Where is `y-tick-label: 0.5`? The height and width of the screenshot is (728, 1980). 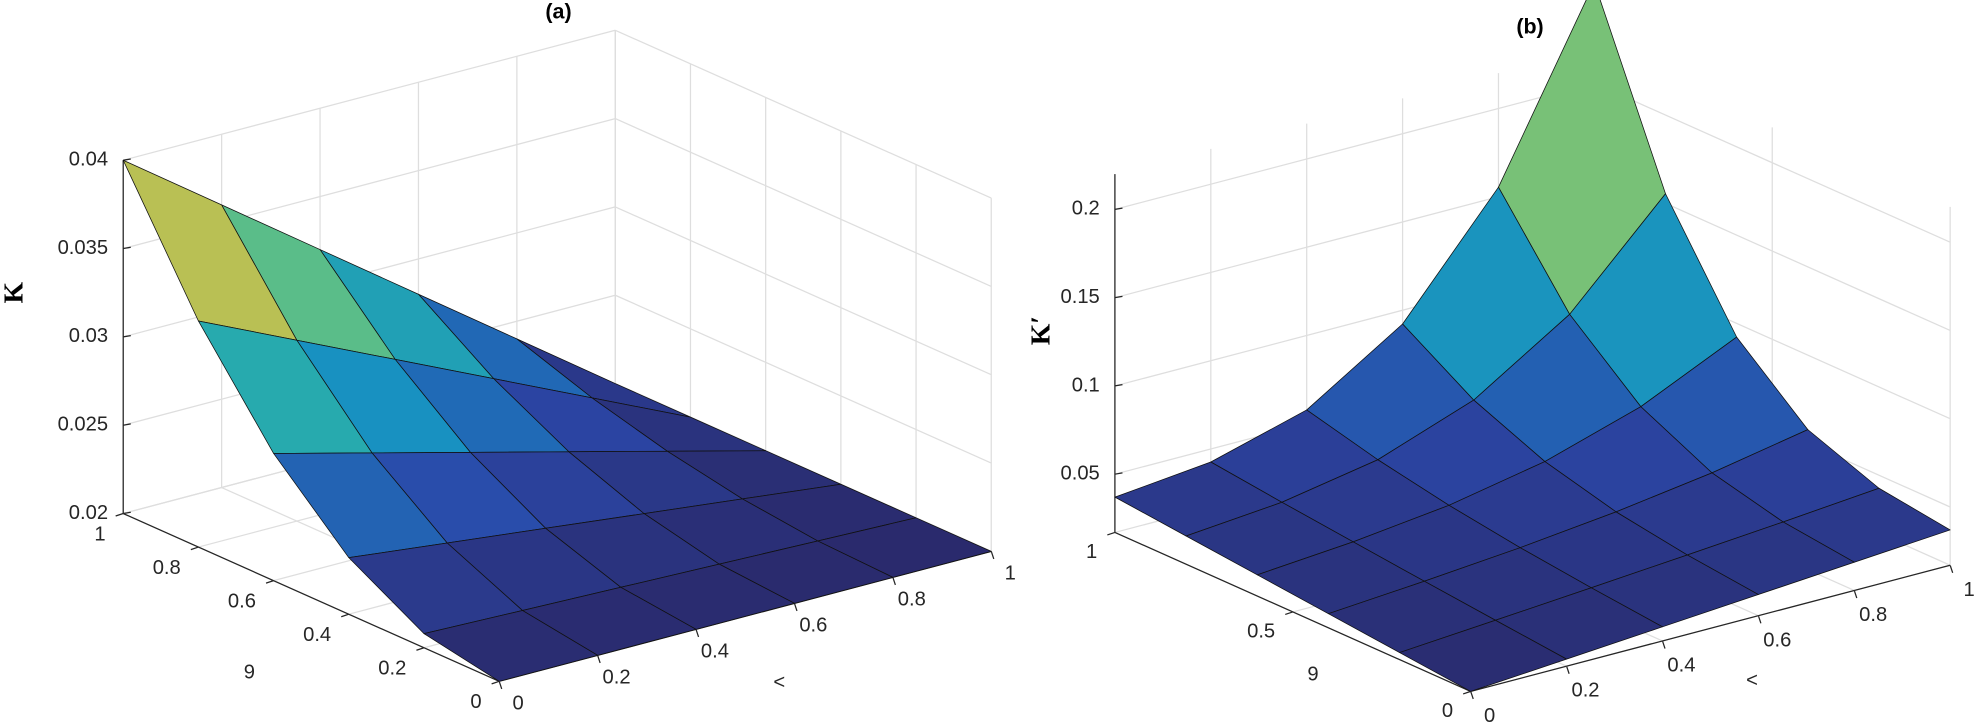 y-tick-label: 0.5 is located at coordinates (1261, 631).